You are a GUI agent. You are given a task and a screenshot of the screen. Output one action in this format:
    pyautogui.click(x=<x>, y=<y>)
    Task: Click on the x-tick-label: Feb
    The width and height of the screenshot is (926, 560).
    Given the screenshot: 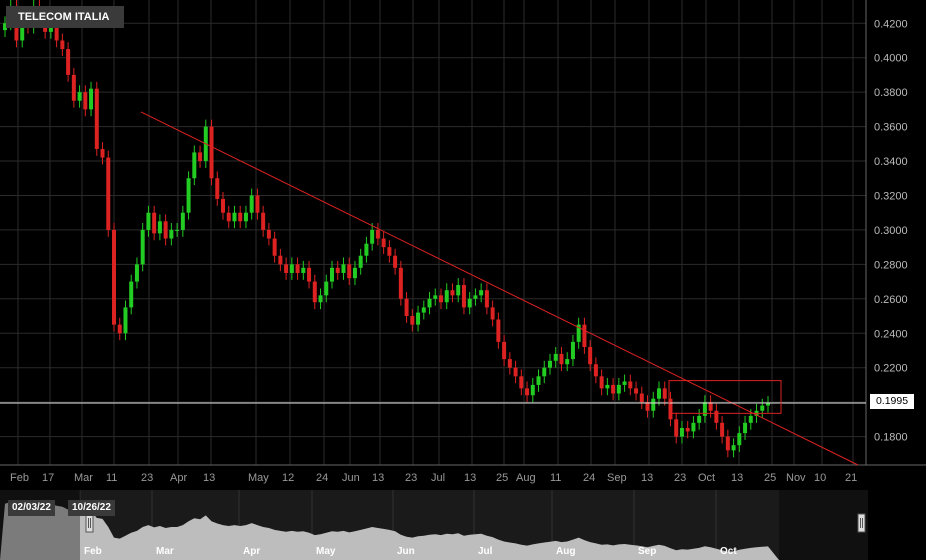 What is the action you would take?
    pyautogui.click(x=19, y=478)
    